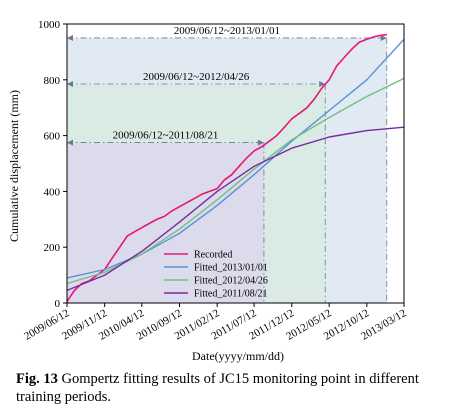 The image size is (456, 419). I want to click on legend-label-0: Recorded, so click(213, 255).